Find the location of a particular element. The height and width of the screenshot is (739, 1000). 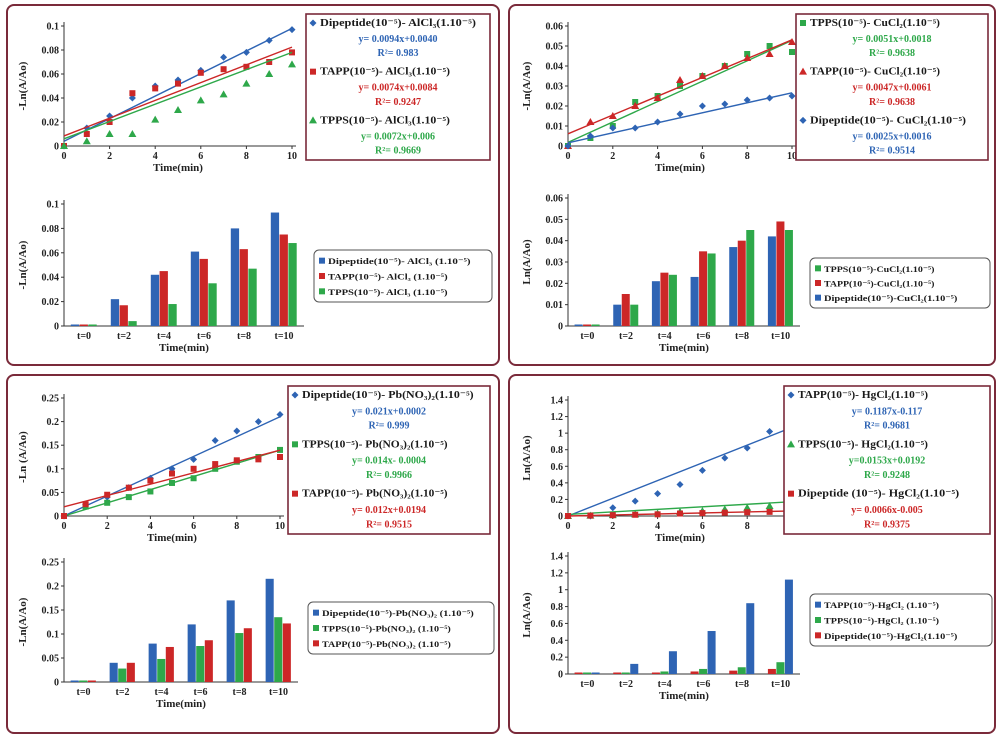

legend-r2: R²= 0.9638 is located at coordinates (892, 102).